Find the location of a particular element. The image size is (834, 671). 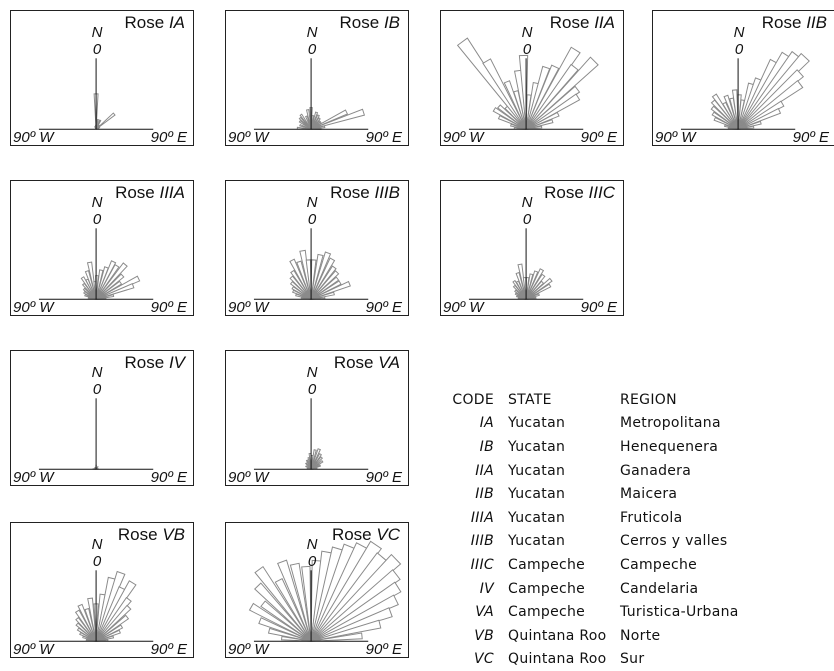

legend-region: Metropolitana is located at coordinates (670, 423).